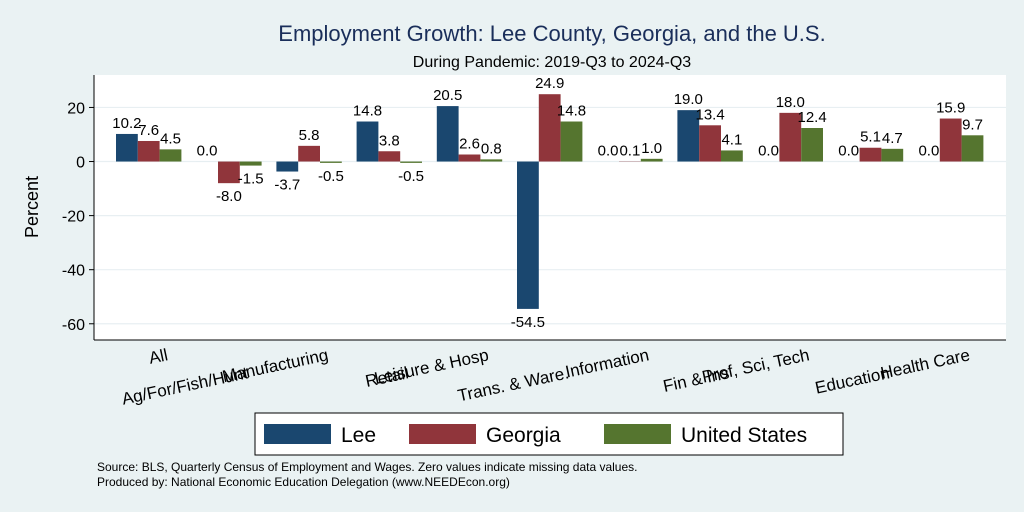  What do you see at coordinates (32, 207) in the screenshot?
I see `y-axis-label: Percent` at bounding box center [32, 207].